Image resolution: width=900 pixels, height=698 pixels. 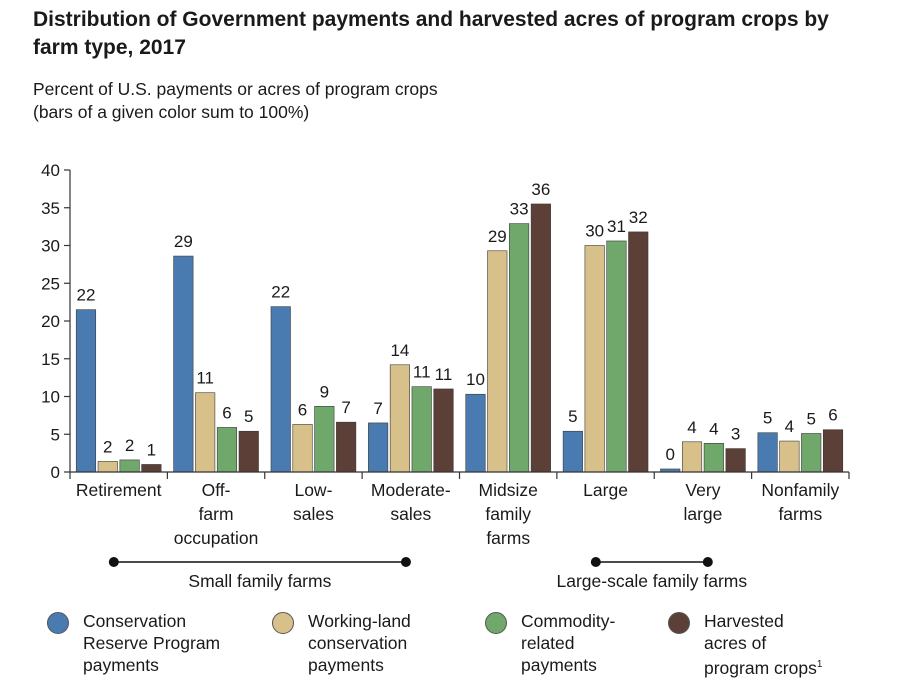 I want to click on y-tick-label: 10, so click(x=50, y=397).